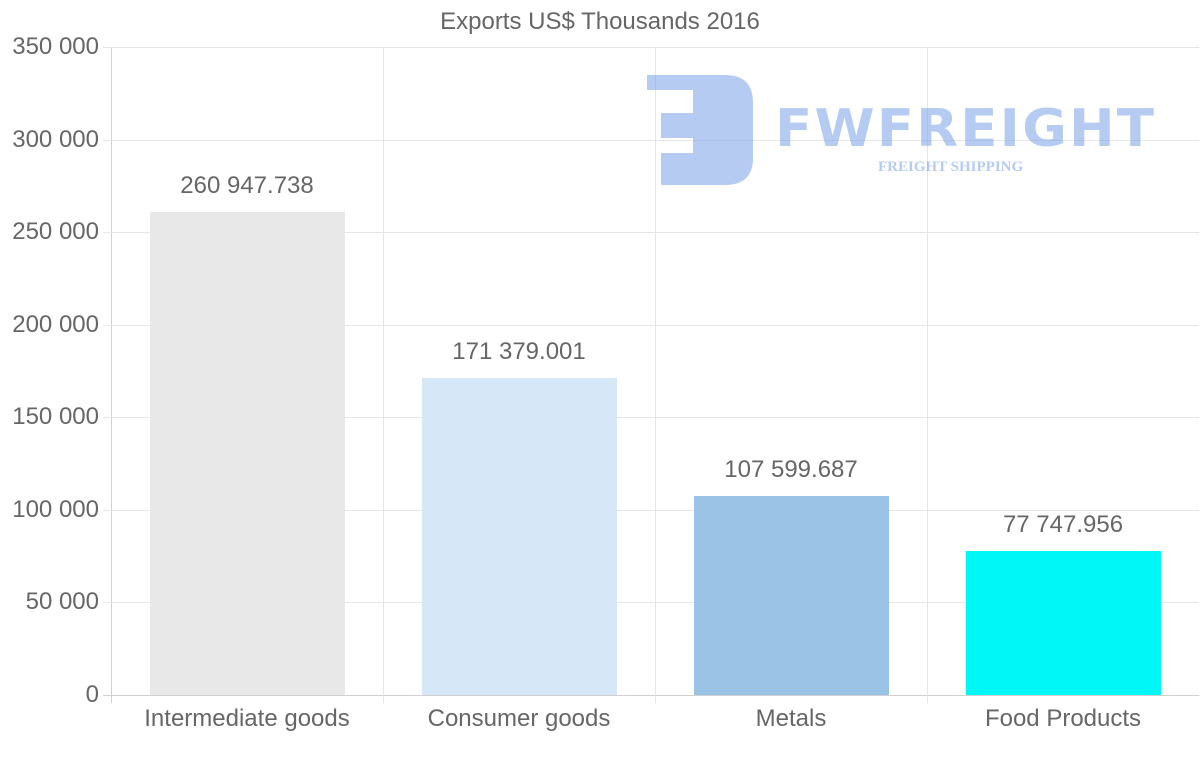 This screenshot has height=763, width=1200. What do you see at coordinates (55, 139) in the screenshot?
I see `y-tick-label: 300 000` at bounding box center [55, 139].